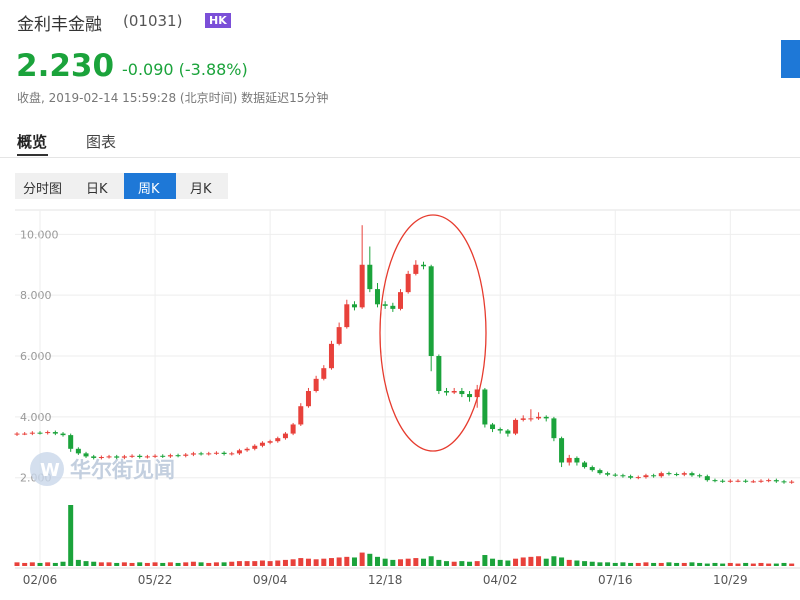 The width and height of the screenshot is (800, 600). What do you see at coordinates (43, 189) in the screenshot?
I see `period-button: 分时图` at bounding box center [43, 189].